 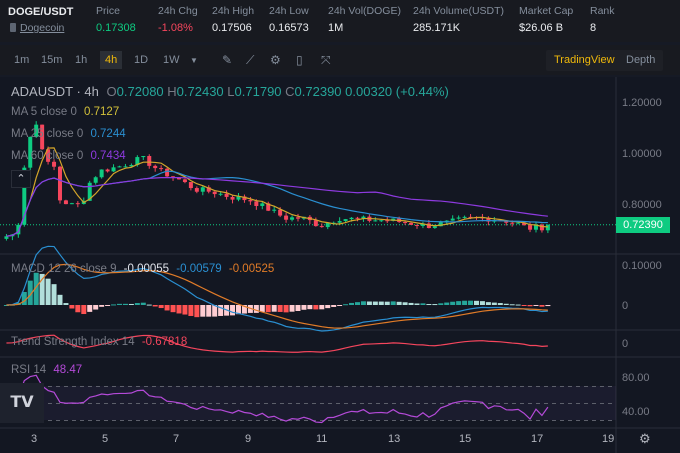 I want to click on rsi-line, so click(x=277, y=399).